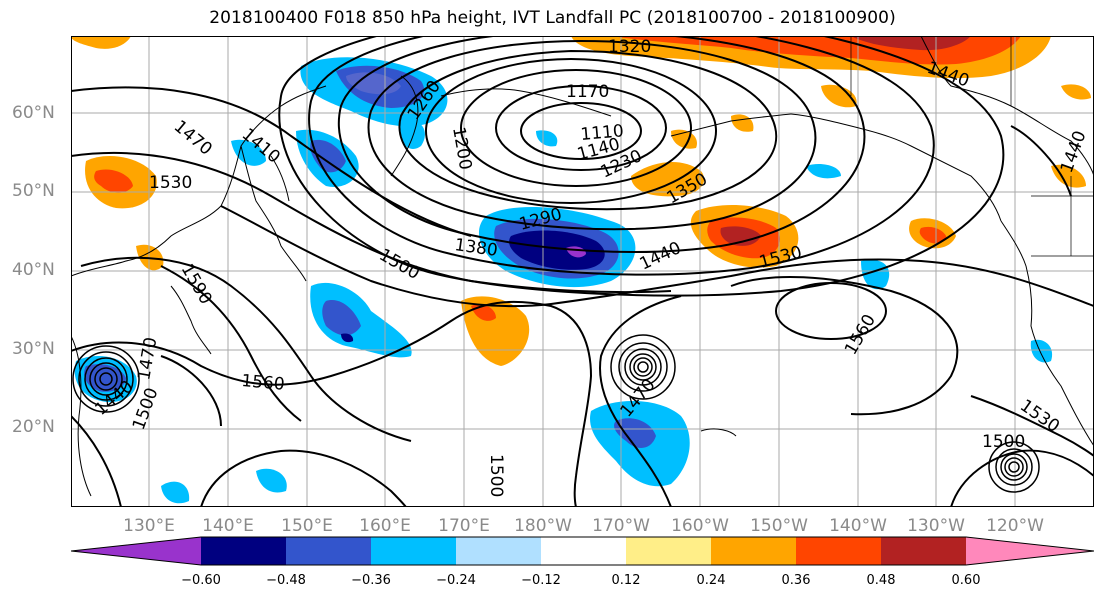  I want to click on lon-label-170e: 170°E, so click(464, 526).